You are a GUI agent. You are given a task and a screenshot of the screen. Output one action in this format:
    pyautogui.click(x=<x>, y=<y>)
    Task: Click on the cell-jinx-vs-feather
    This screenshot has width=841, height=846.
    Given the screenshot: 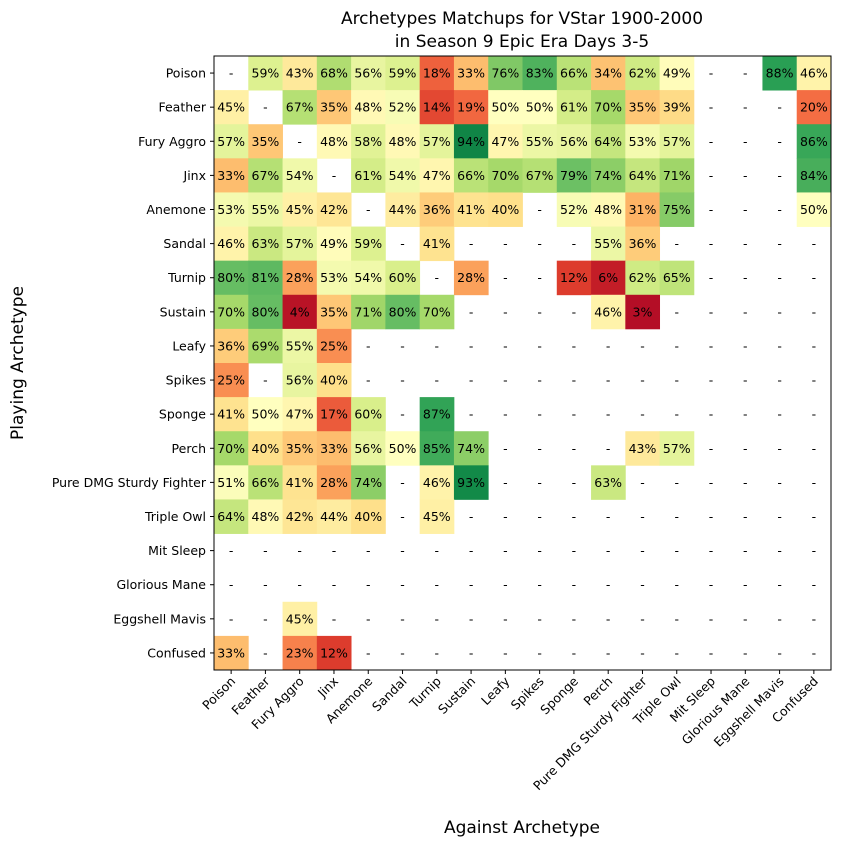 What is the action you would take?
    pyautogui.click(x=265, y=175)
    